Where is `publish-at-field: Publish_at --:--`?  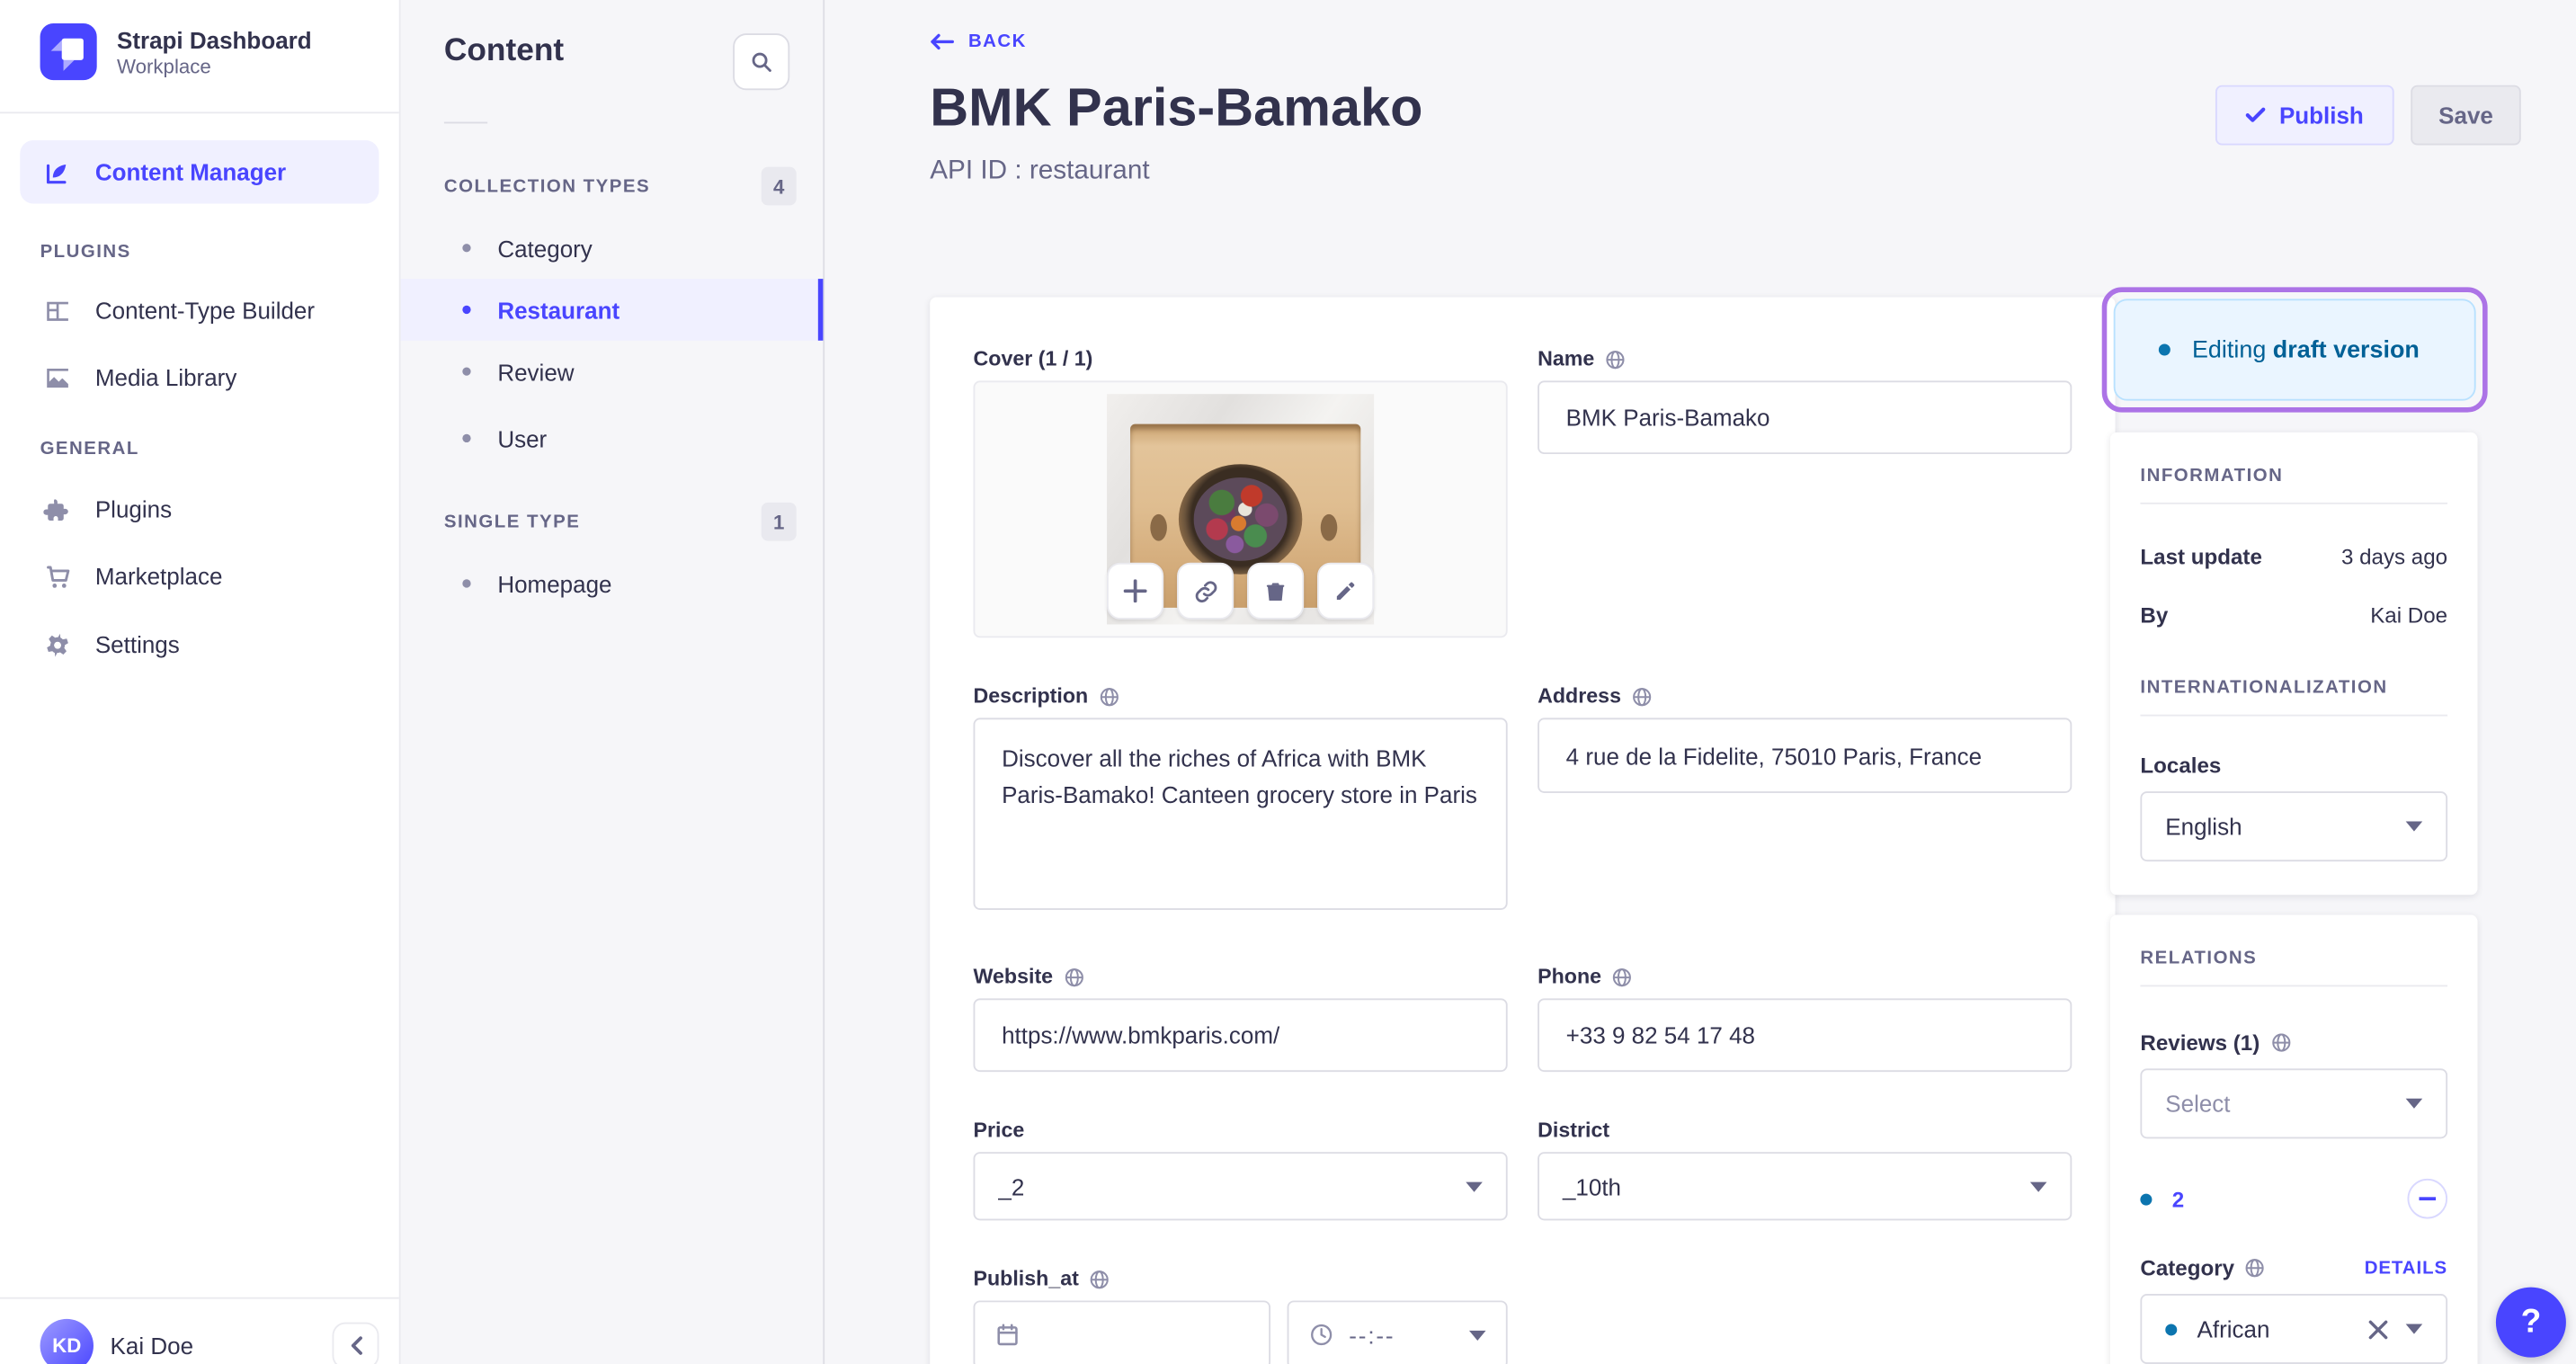 publish-at-field: Publish_at --:-- is located at coordinates (1241, 1315).